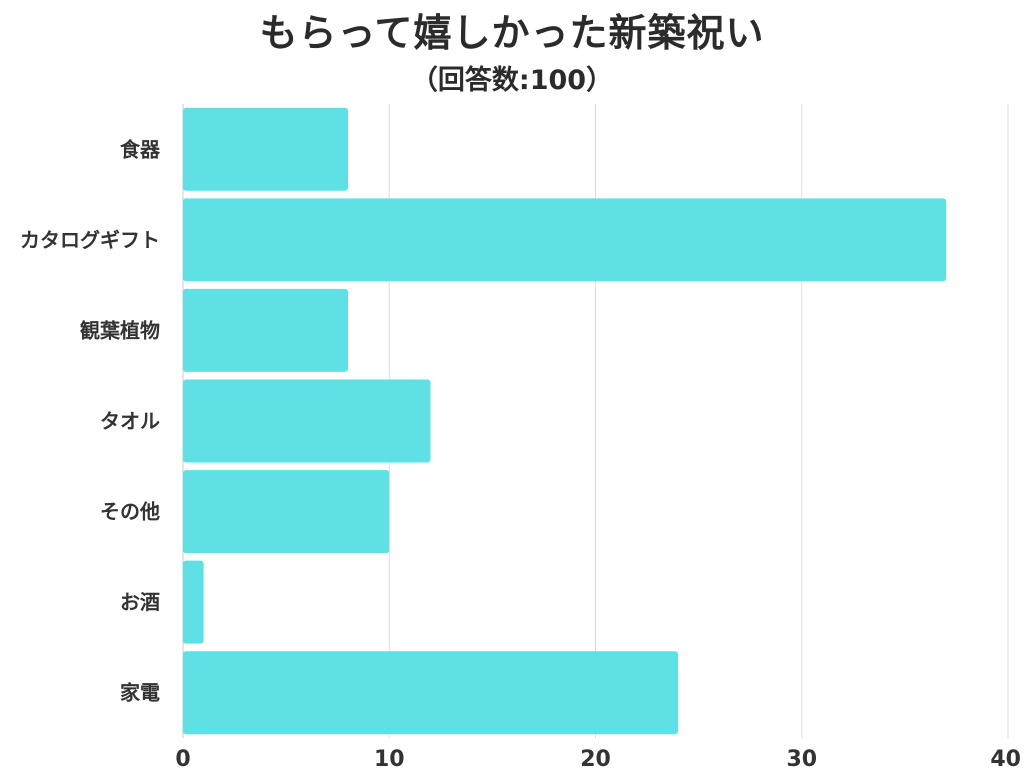 Image resolution: width=1024 pixels, height=768 pixels. Describe the element at coordinates (801, 757) in the screenshot. I see `x-tick-label: 30` at that location.